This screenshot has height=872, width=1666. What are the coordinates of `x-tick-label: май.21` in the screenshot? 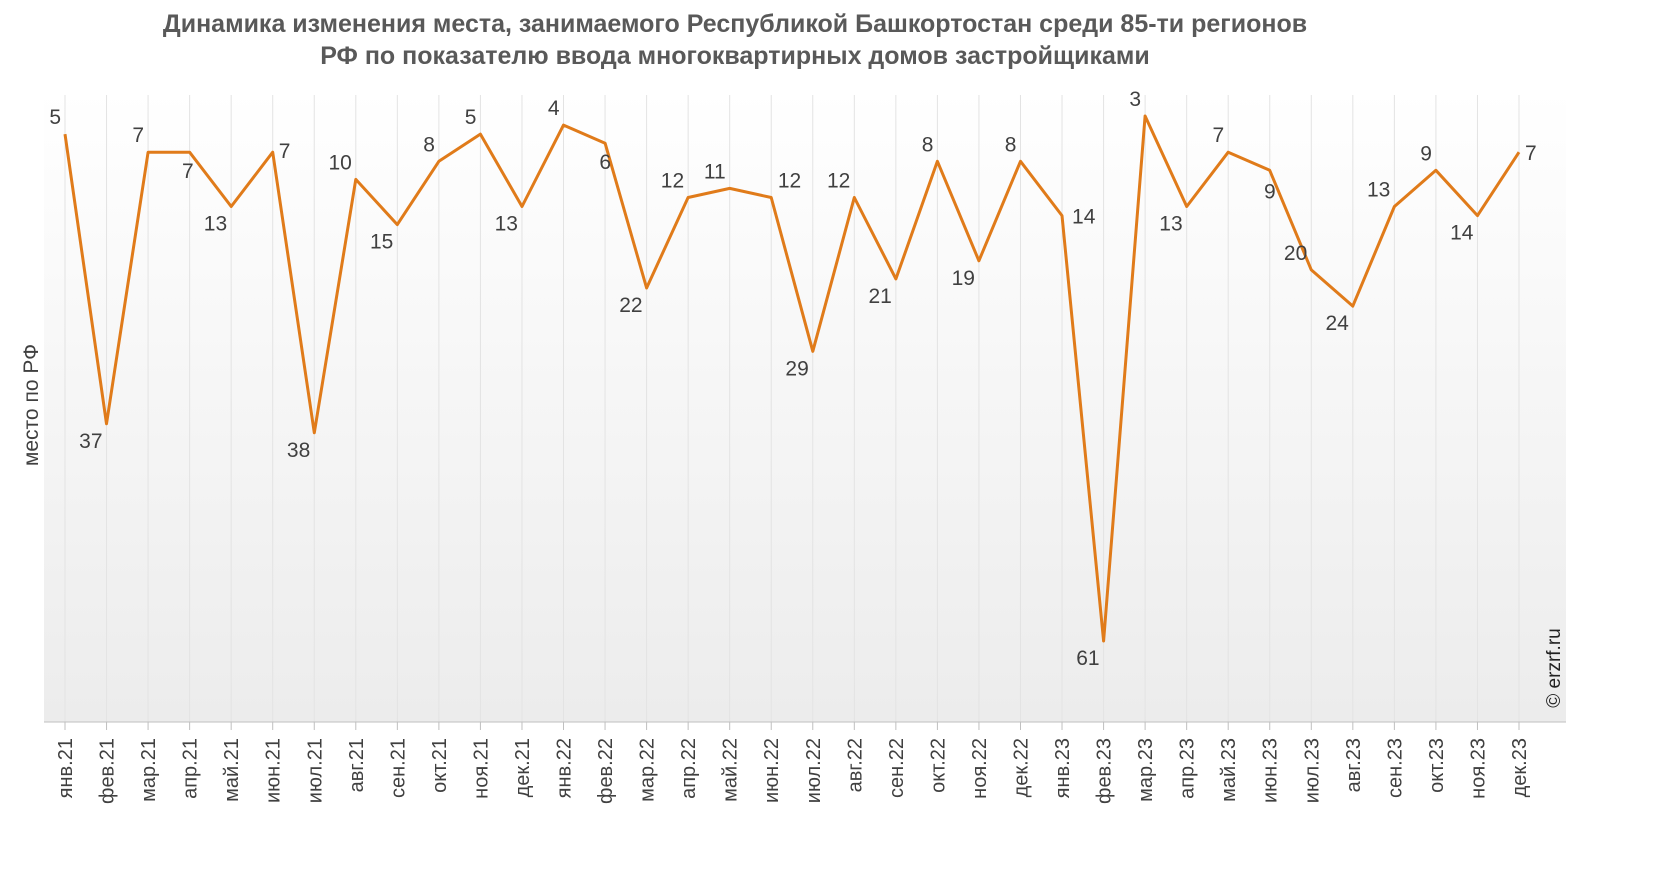 It's located at (232, 770).